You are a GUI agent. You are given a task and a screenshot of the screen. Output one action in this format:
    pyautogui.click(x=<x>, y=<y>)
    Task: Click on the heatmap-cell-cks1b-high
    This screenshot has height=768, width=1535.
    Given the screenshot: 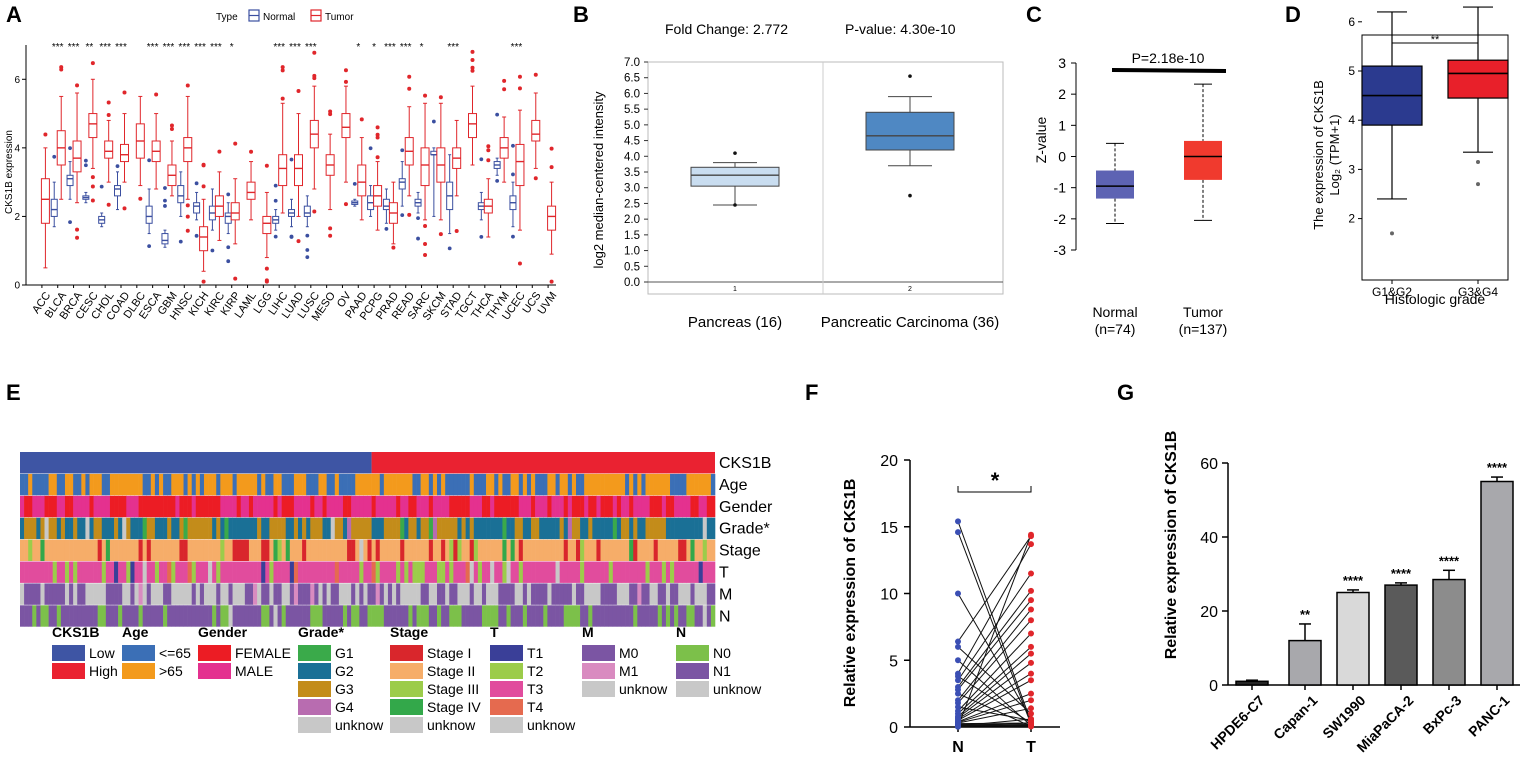 What is the action you would take?
    pyautogui.click(x=543, y=463)
    